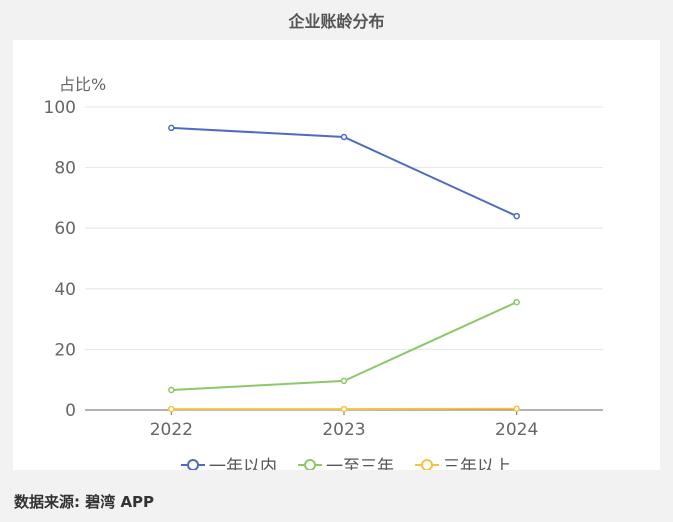 The height and width of the screenshot is (522, 673). Describe the element at coordinates (243, 463) in the screenshot. I see `legend-label: 一年以内` at that location.